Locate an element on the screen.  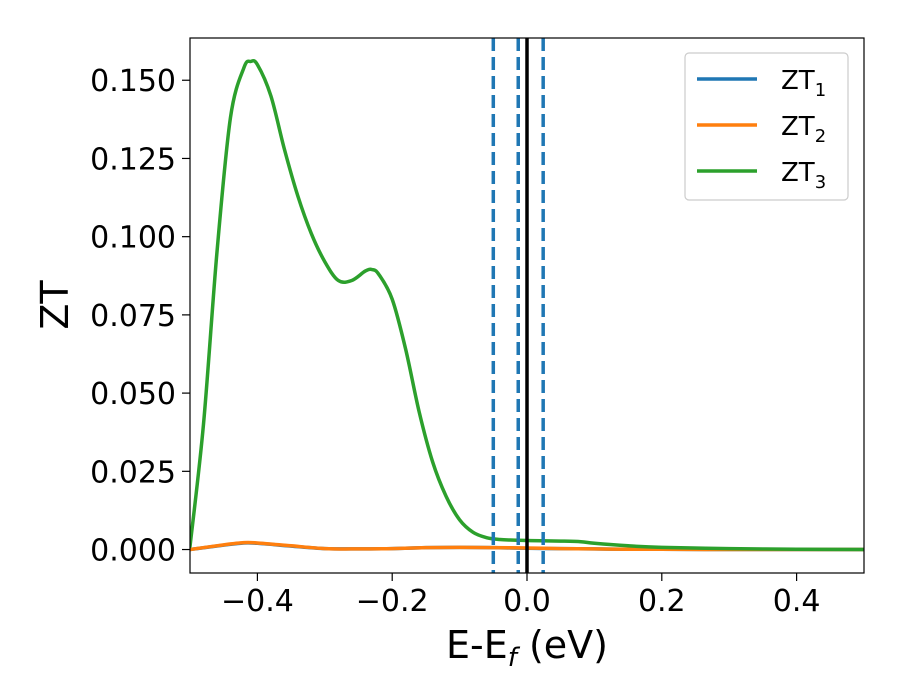
y-tick-label: 0.050 is located at coordinates (133, 394).